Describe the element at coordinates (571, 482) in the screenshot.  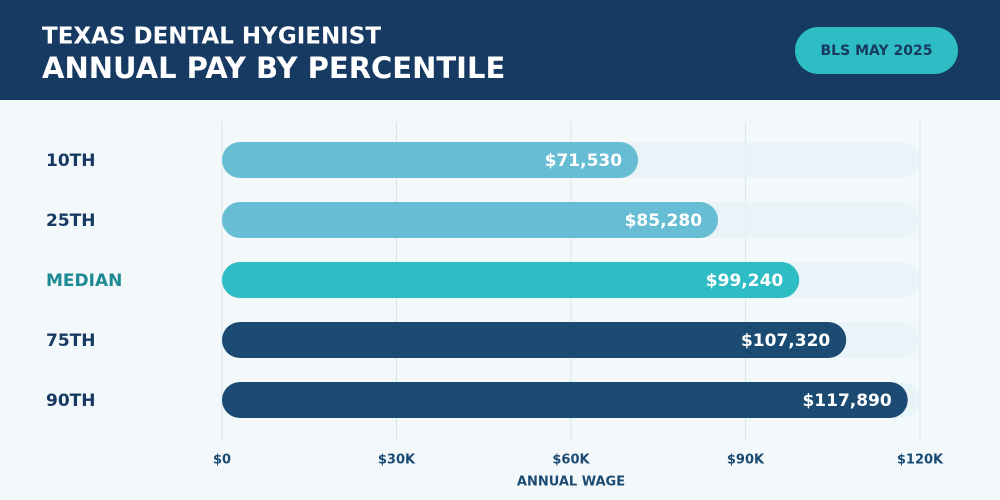
I see `x-axis-label: ANNUAL WAGE` at that location.